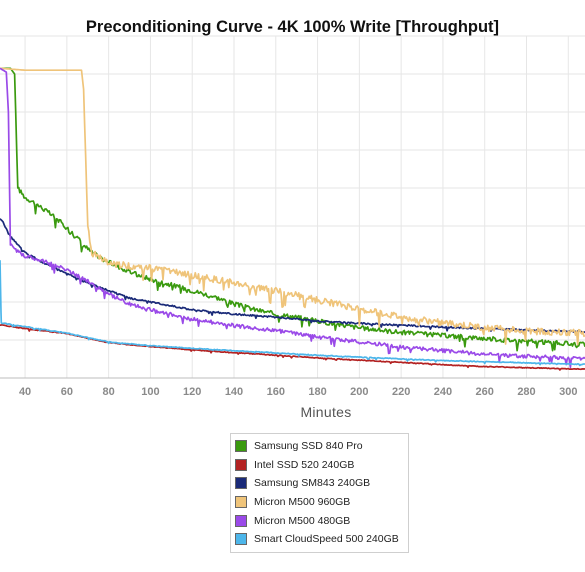 The width and height of the screenshot is (585, 572). I want to click on legend-item: Micron M500 960GB, so click(319, 502).